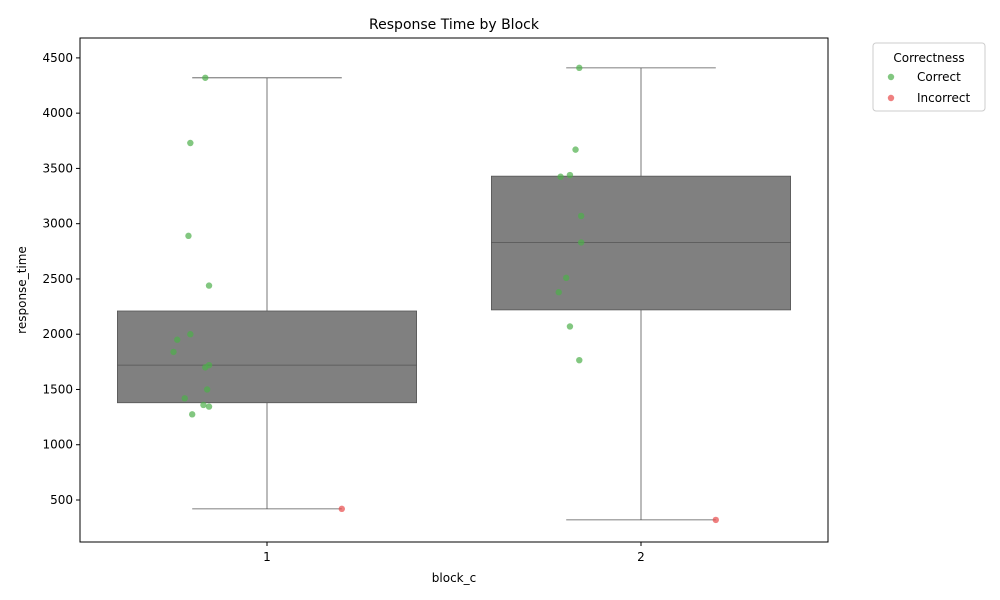  Describe the element at coordinates (891, 98) in the screenshot. I see `legend-marker-incorrect` at that location.